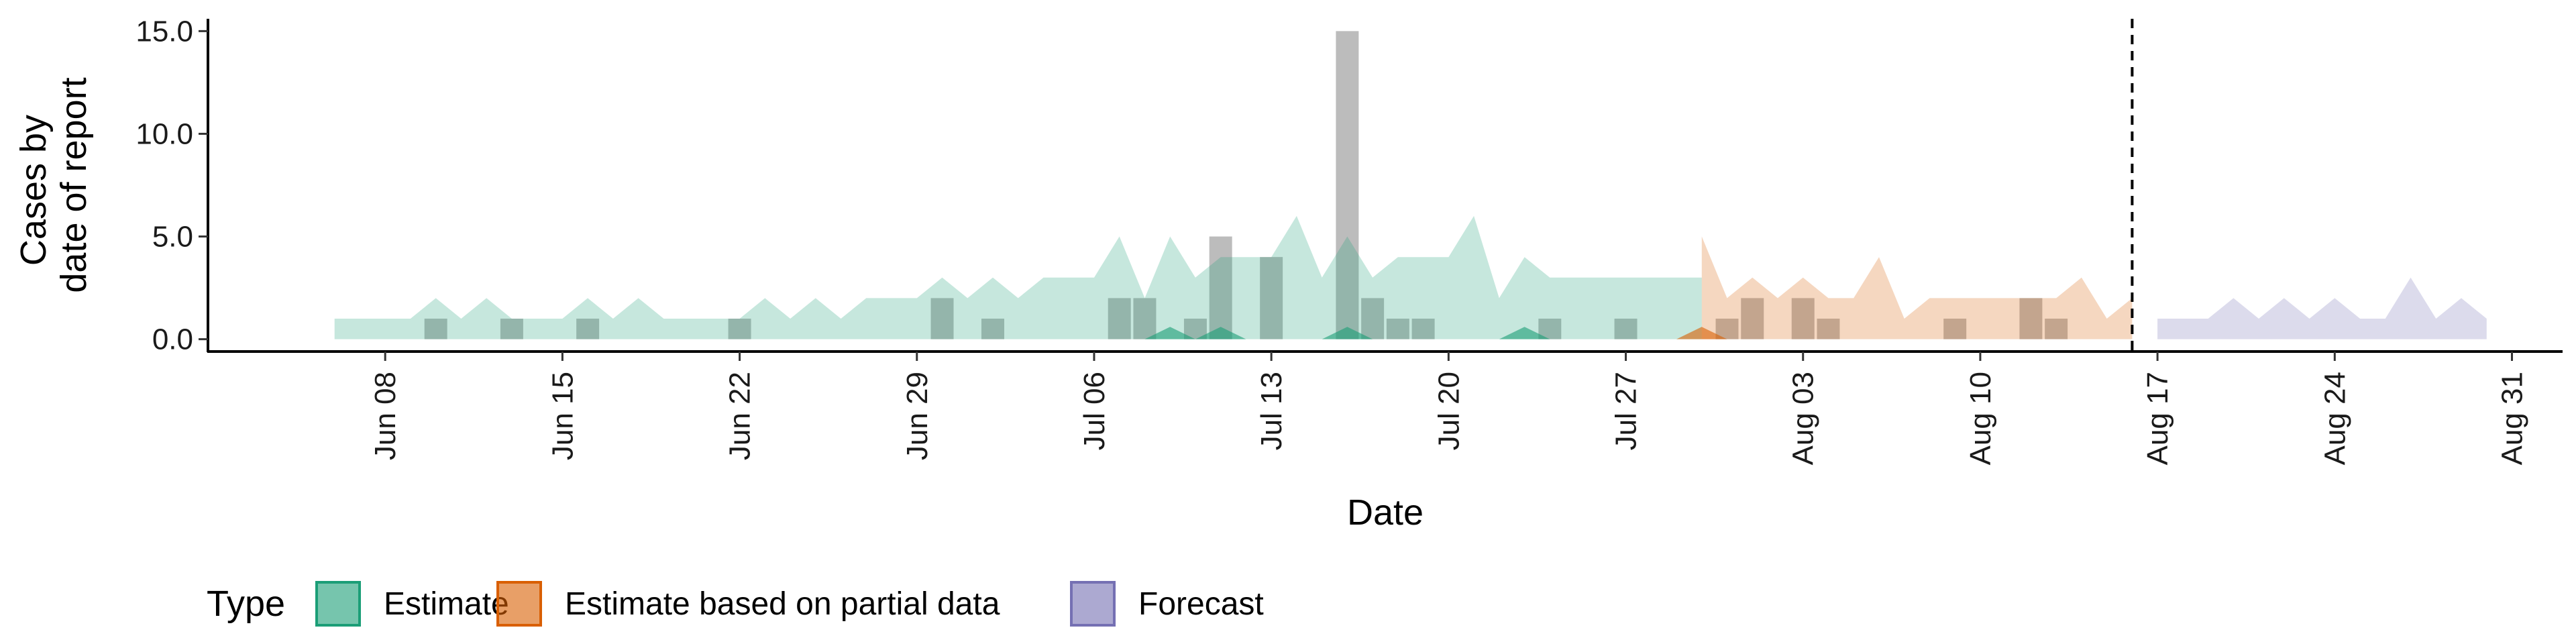 This screenshot has height=644, width=2576. Describe the element at coordinates (172, 339) in the screenshot. I see `y-tick-label: 0.0` at that location.